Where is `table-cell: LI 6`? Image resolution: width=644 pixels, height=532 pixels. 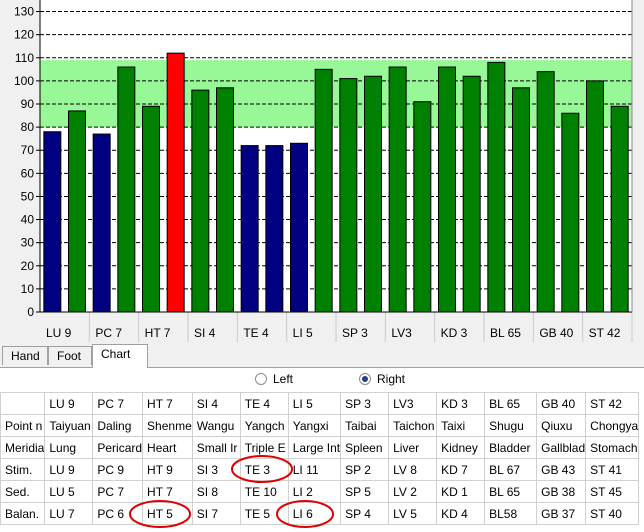
table-cell: LI 6 is located at coordinates (314, 513).